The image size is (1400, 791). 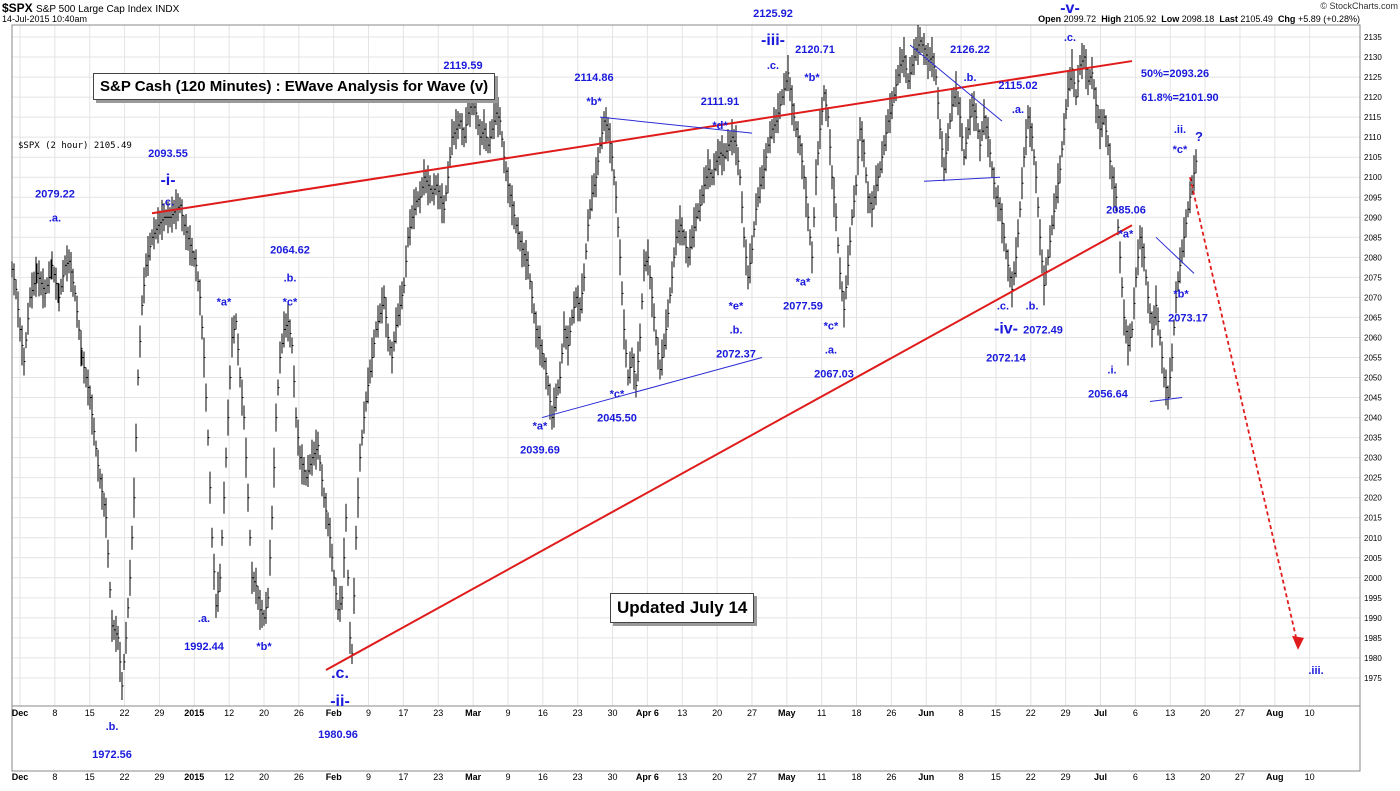 I want to click on y-tick-label: 2050, so click(x=1373, y=378).